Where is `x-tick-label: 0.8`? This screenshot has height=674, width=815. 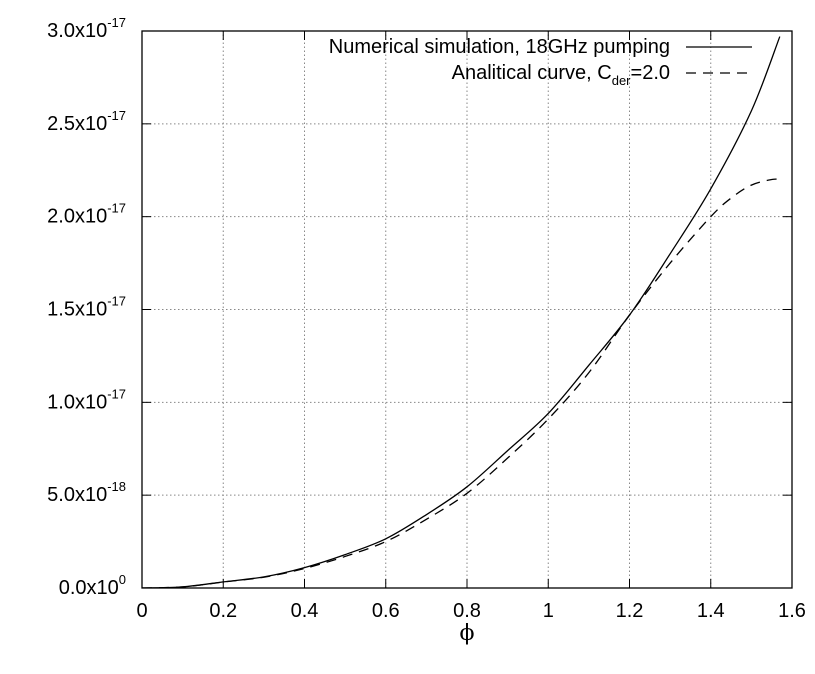 x-tick-label: 0.8 is located at coordinates (467, 611).